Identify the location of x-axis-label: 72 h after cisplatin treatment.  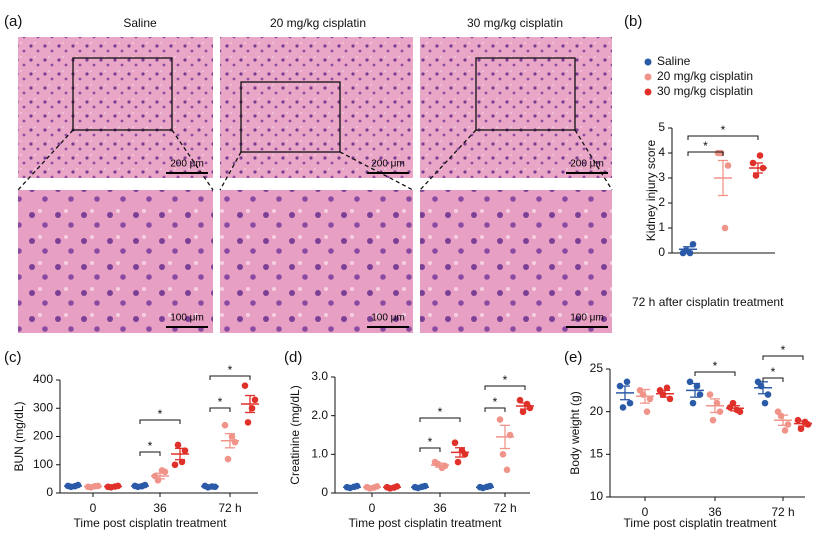
(708, 302).